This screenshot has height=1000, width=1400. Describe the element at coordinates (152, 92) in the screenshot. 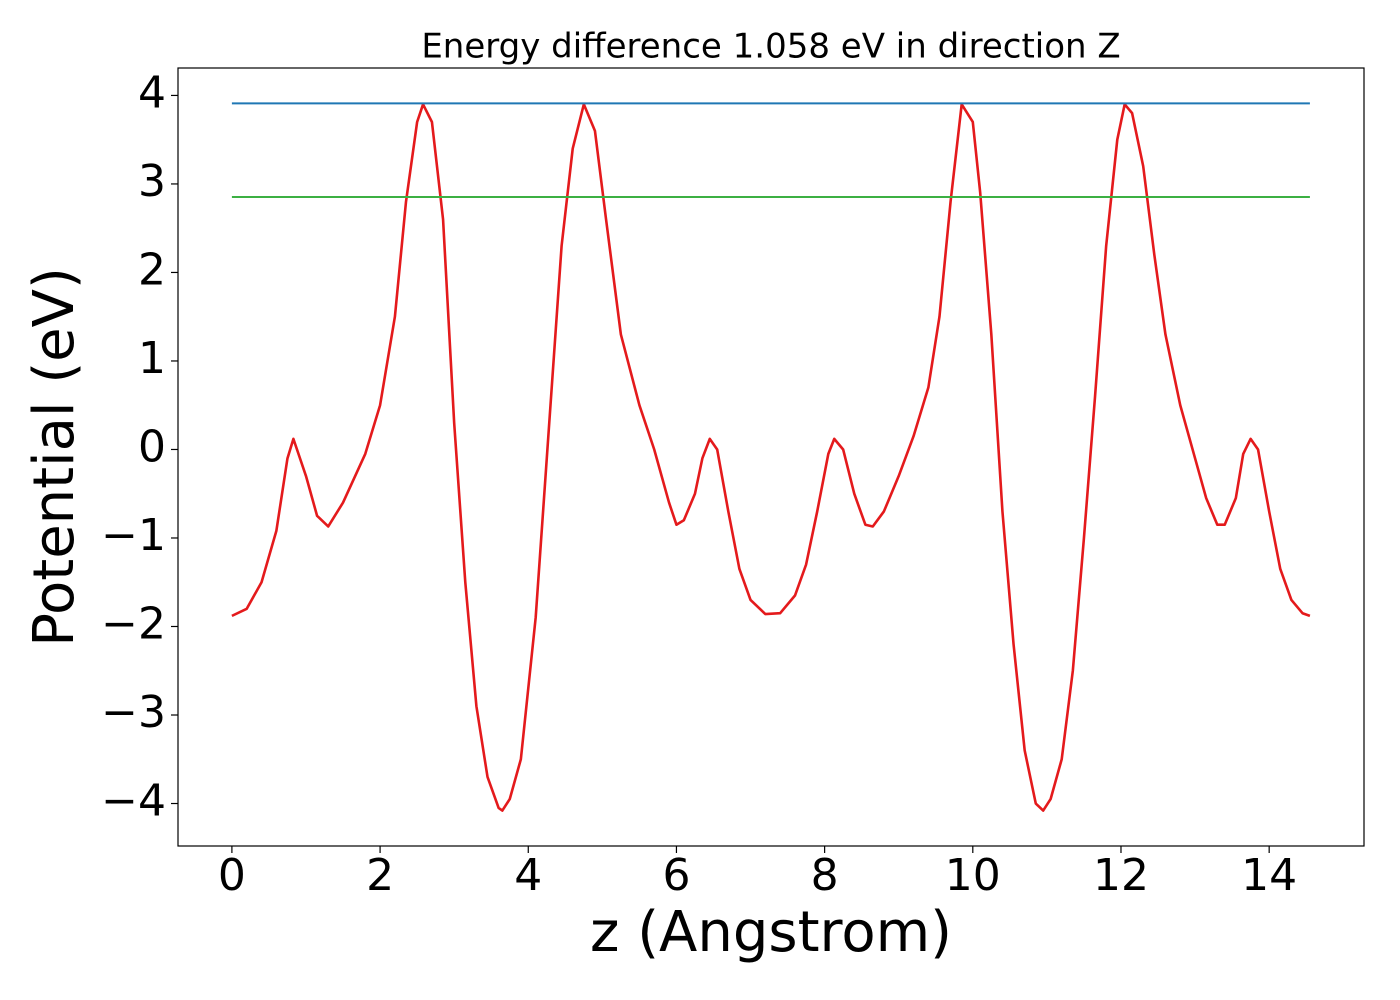

I see `y-tick-label: 4` at that location.